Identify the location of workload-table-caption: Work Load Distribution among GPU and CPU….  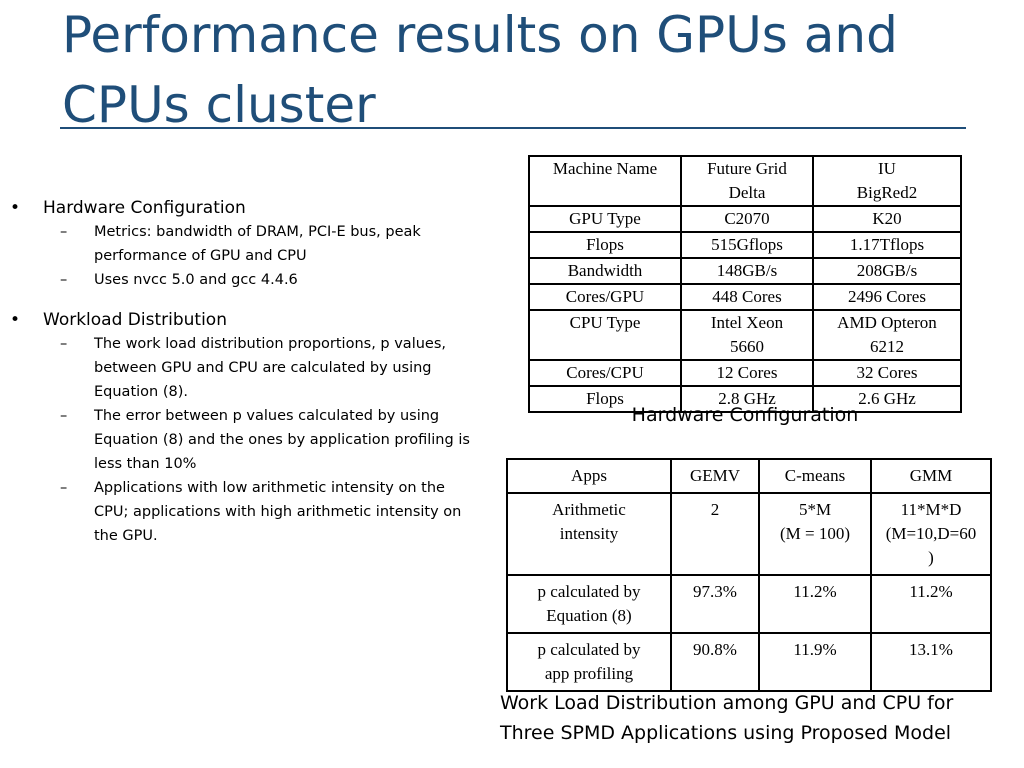
(760, 718).